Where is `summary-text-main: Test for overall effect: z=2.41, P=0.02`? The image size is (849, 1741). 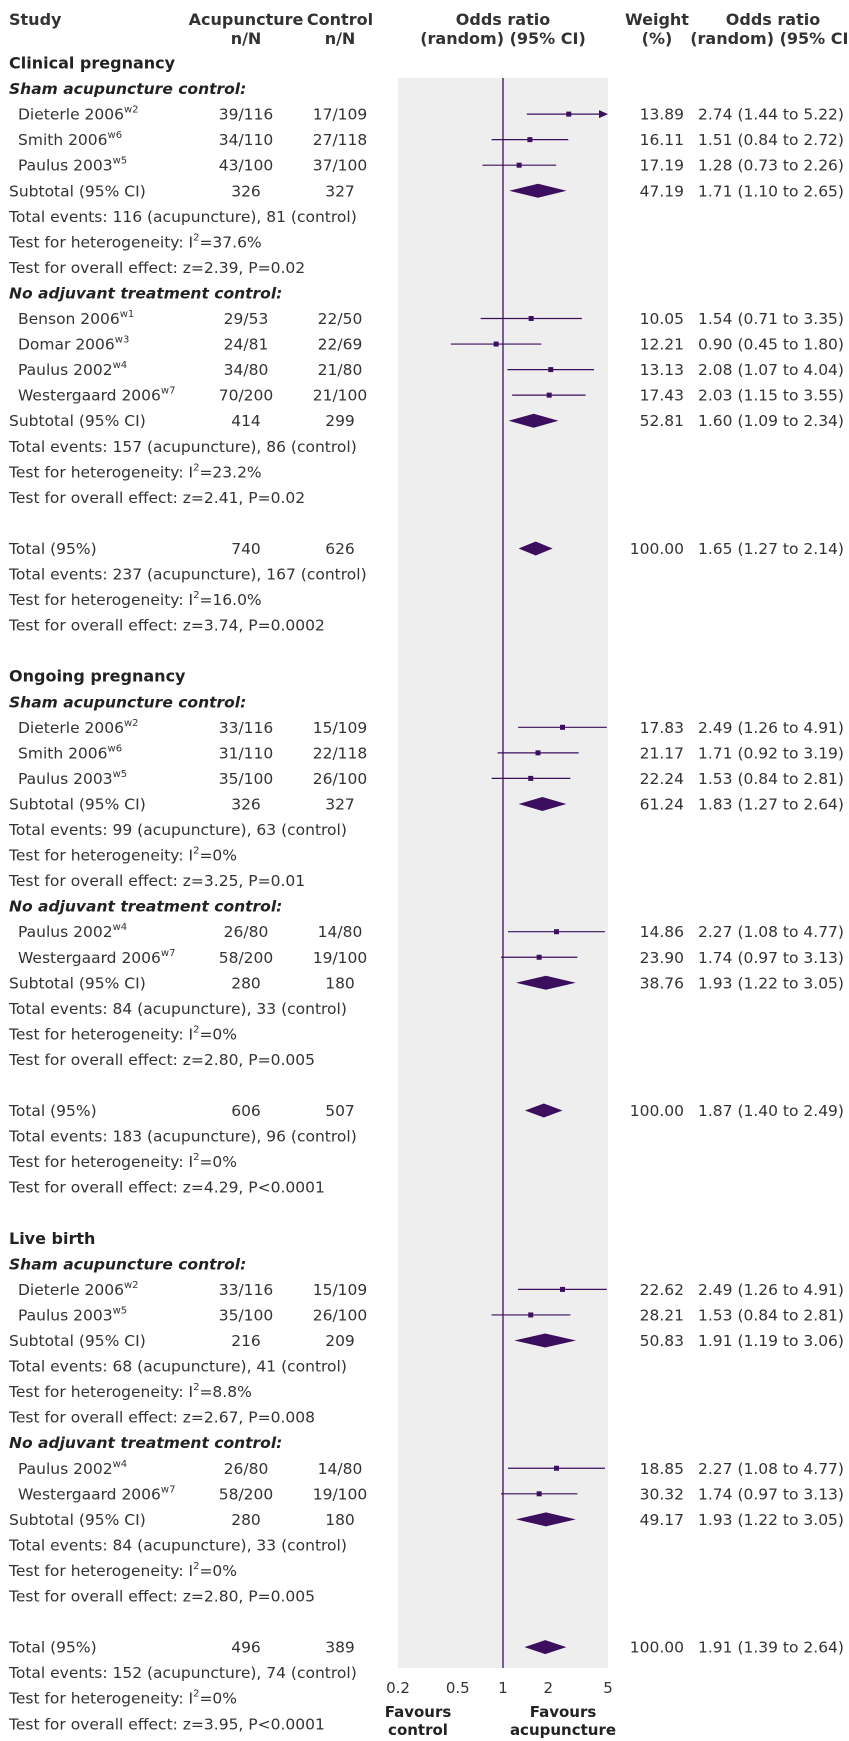
summary-text-main: Test for overall effect: z=2.41, P=0.02 is located at coordinates (156, 498).